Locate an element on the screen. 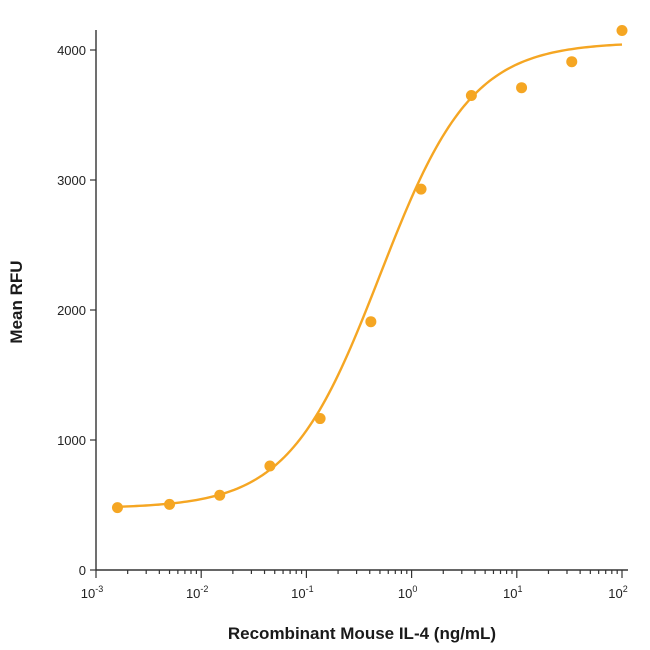  x-axis-ticks: 10⁻³ 10⁻² 10⁻¹ 10⁰ 10¹ 10² is located at coordinates (354, 585).